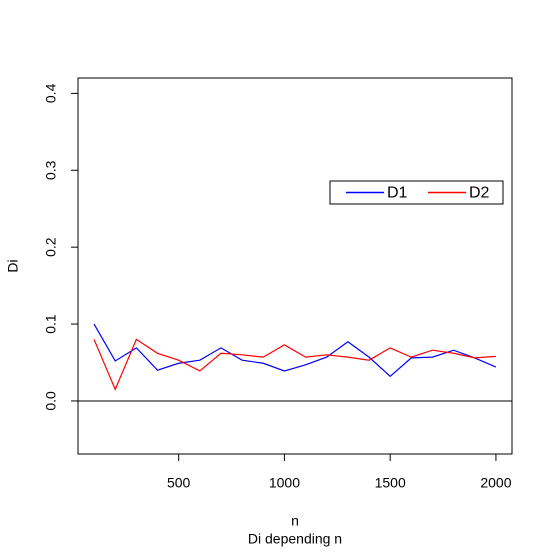  I want to click on legend-label: D1, so click(397, 193).